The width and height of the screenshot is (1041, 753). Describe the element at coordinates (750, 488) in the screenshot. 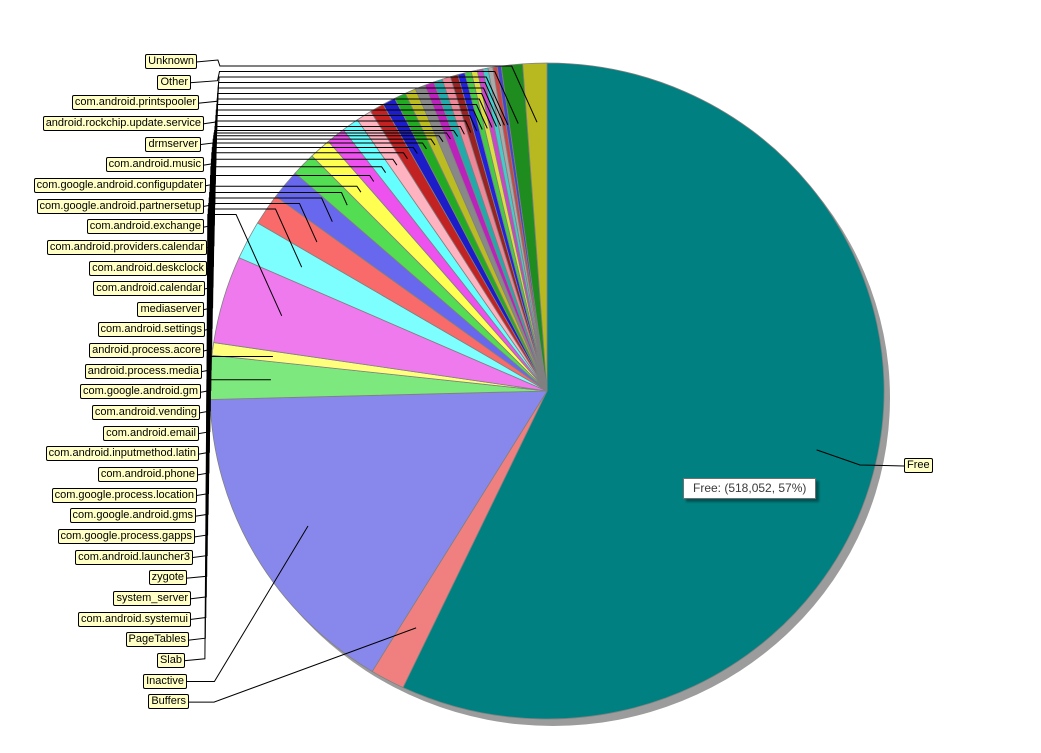

I see `tooltip: Free: (518,052, 57%)` at that location.